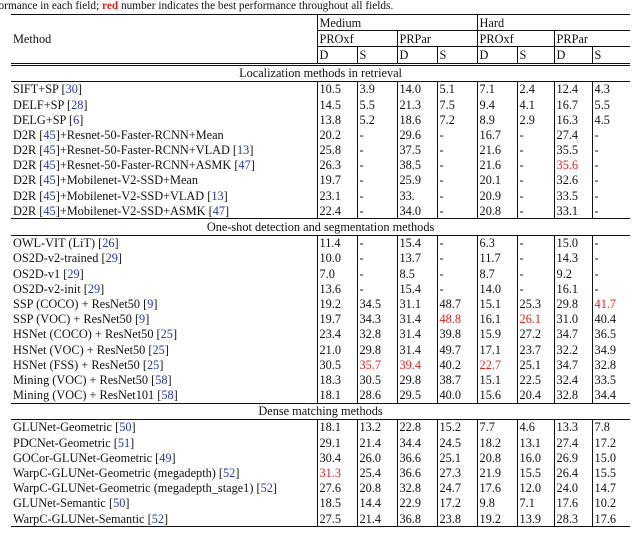  I want to click on score-cell: 18.1, so click(336, 395).